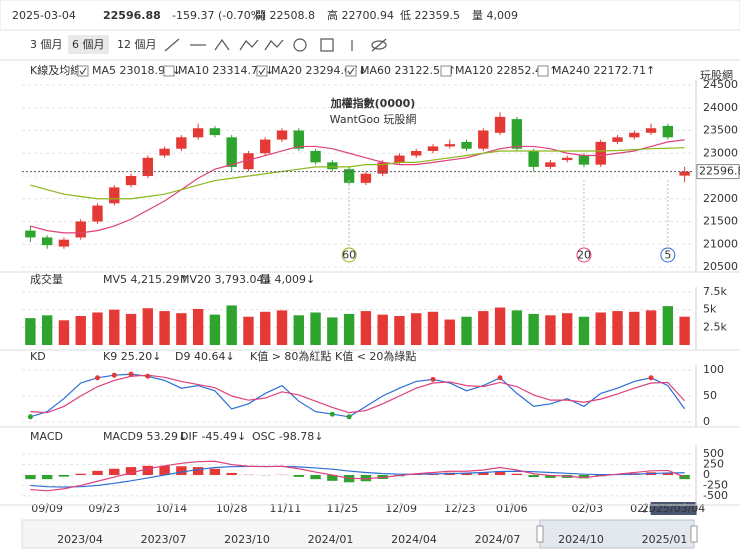 This screenshot has height=555, width=740. I want to click on legend-entry: DIF -45.49↓, so click(213, 436).